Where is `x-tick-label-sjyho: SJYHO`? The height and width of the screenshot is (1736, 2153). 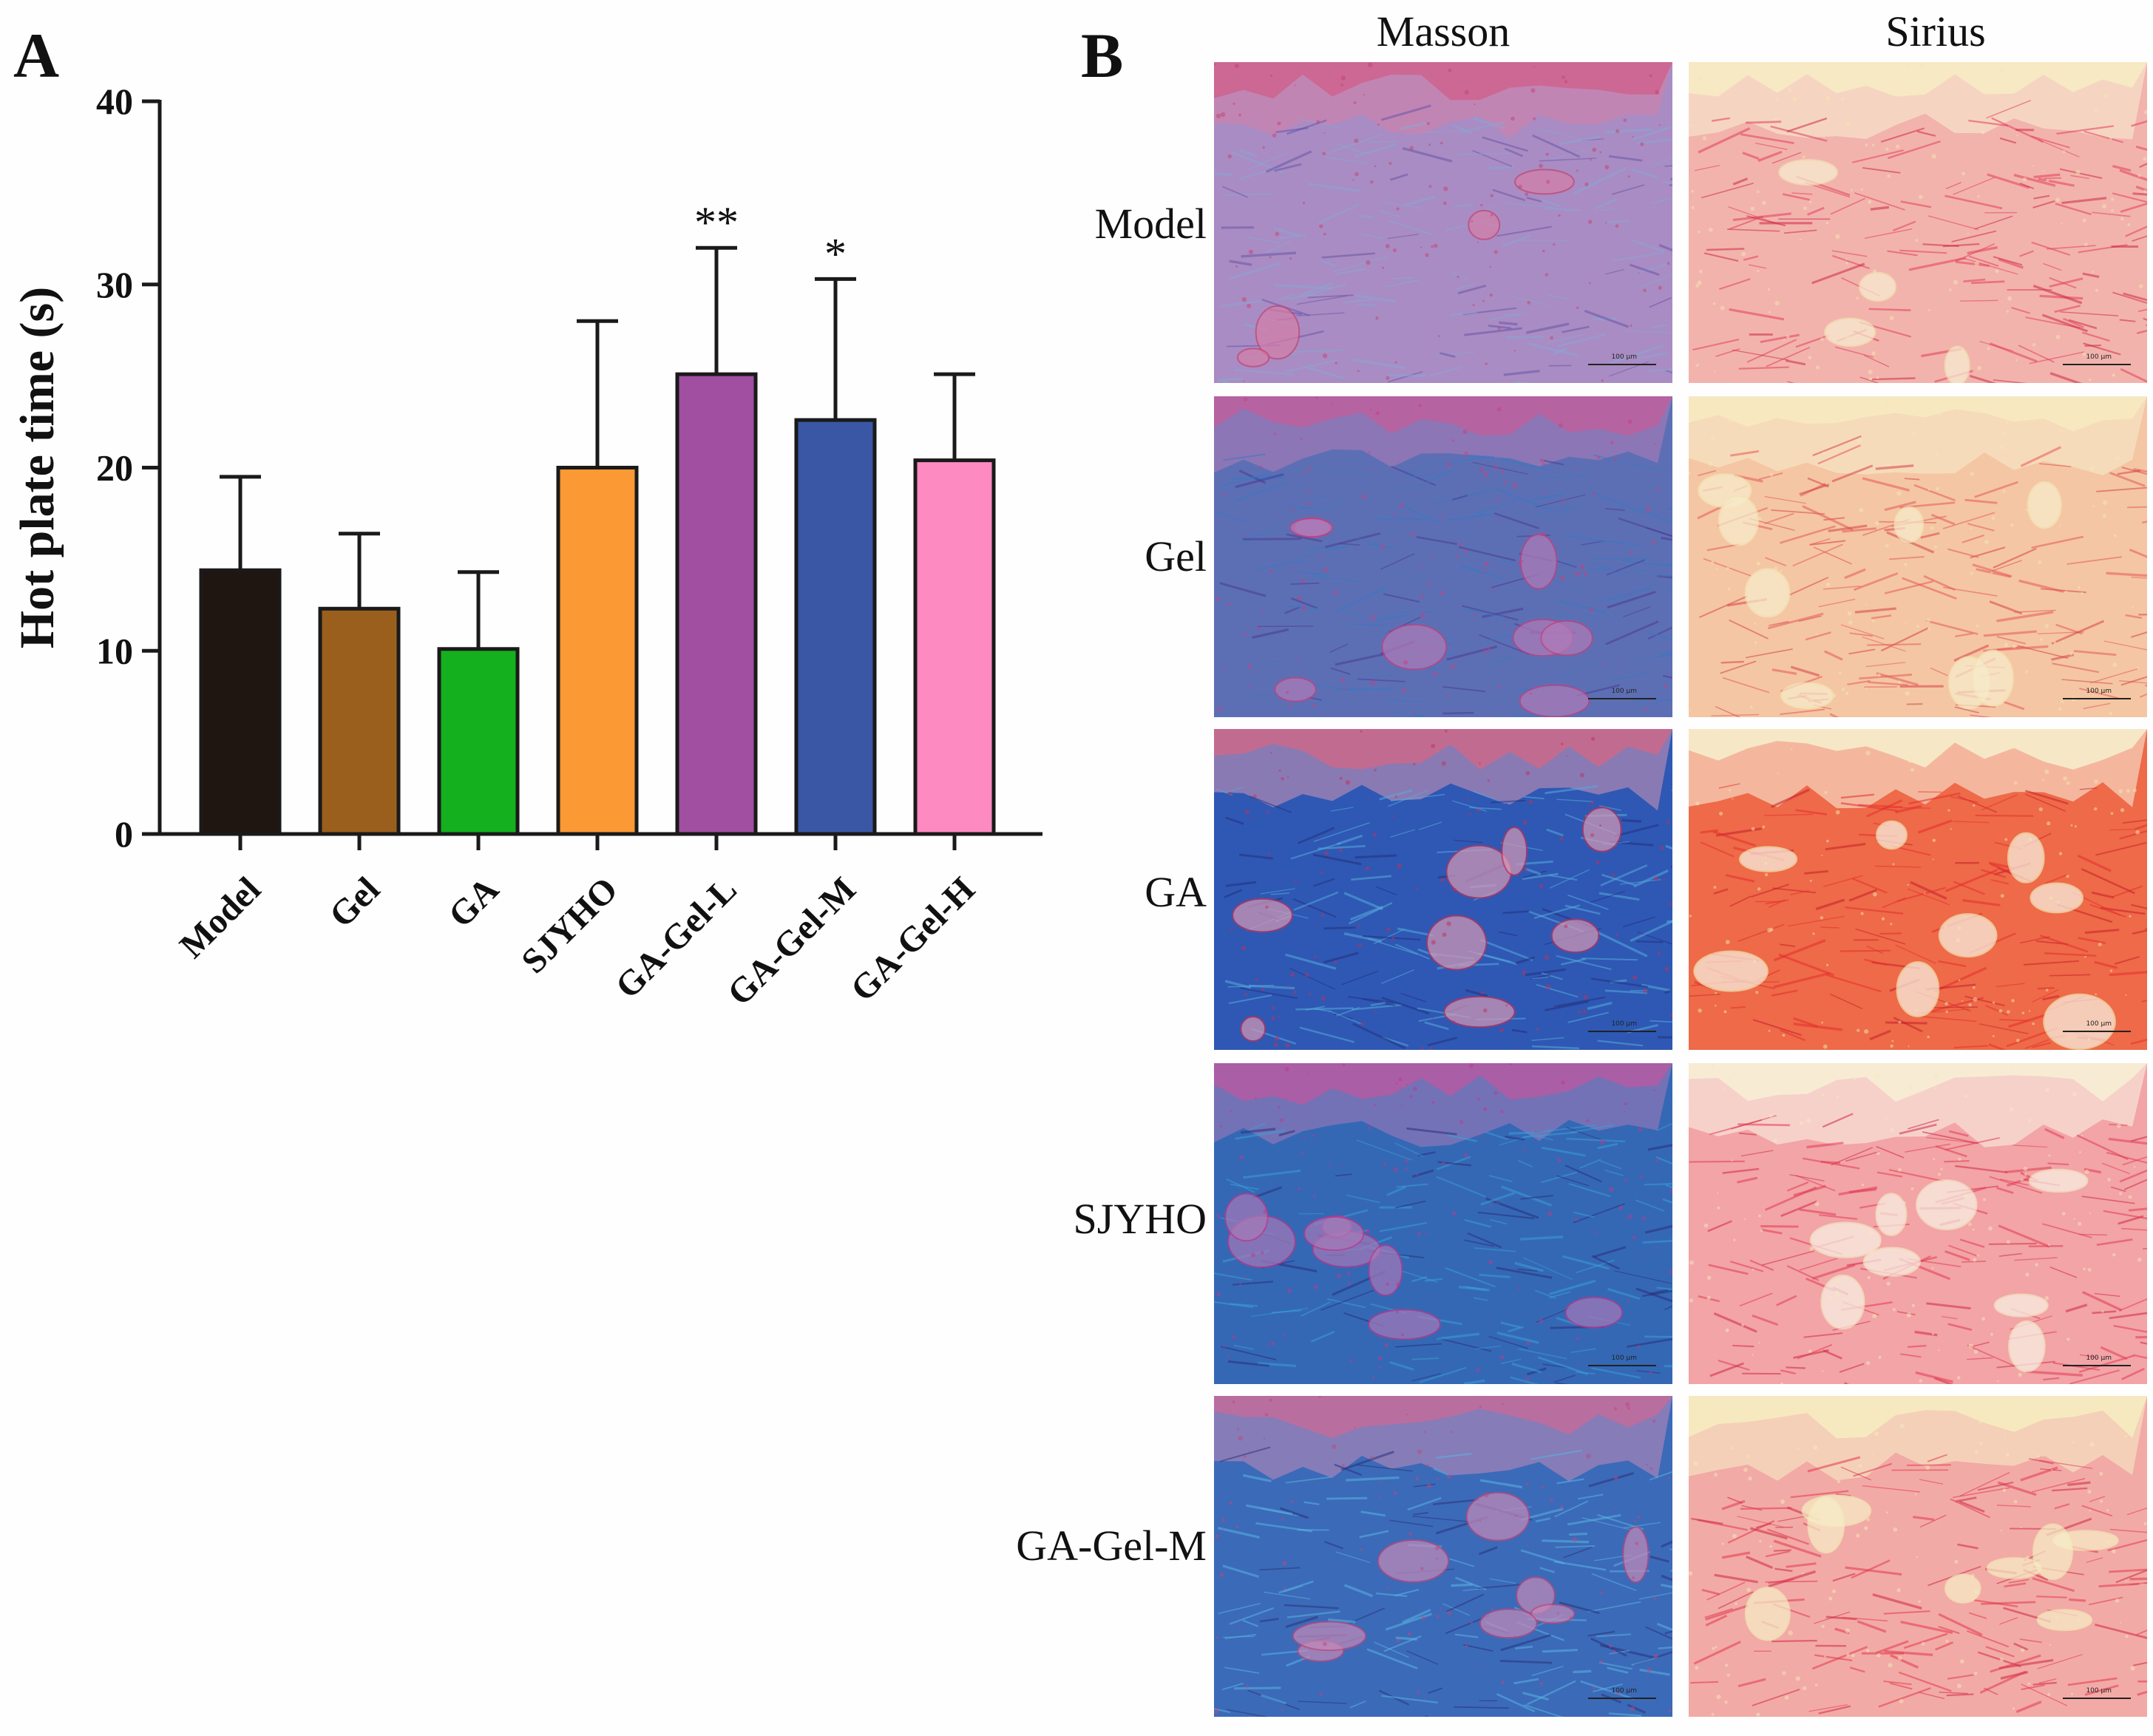 x-tick-label-sjyho: SJYHO is located at coordinates (570, 925).